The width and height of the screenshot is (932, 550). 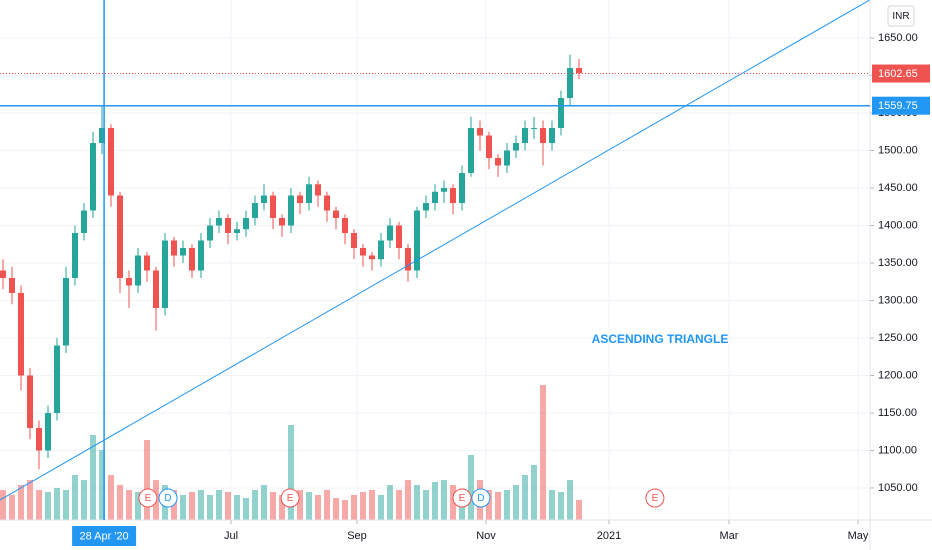 What do you see at coordinates (897, 413) in the screenshot?
I see `y-tick-label: 1150.00` at bounding box center [897, 413].